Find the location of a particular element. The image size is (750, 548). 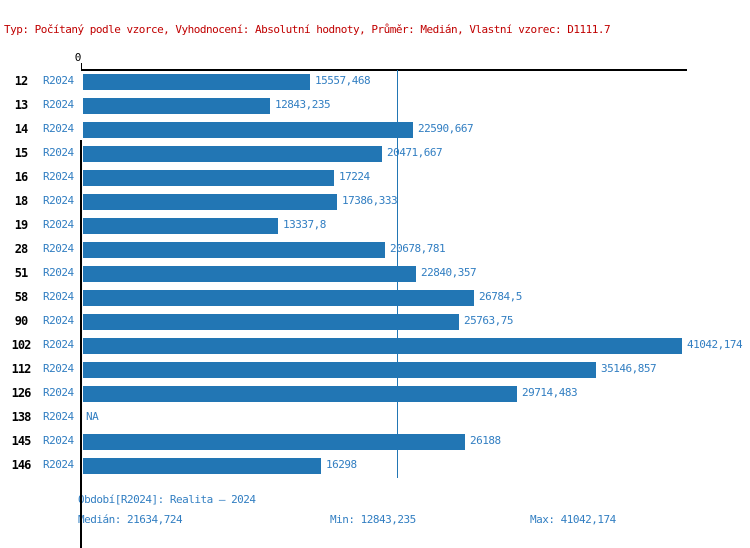

bar-value-label: 29714,483 is located at coordinates (550, 392).